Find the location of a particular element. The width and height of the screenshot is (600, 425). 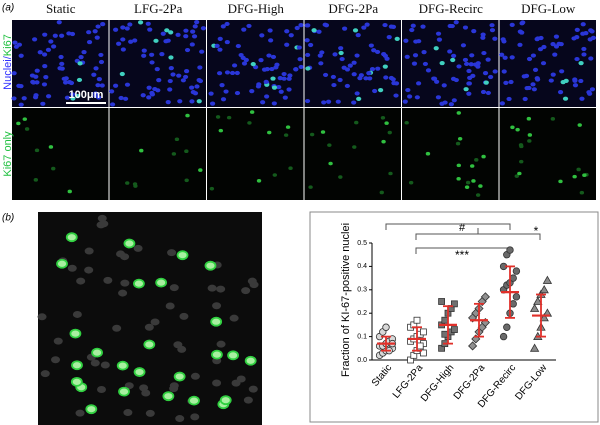

column-header: Static is located at coordinates (61, 8).